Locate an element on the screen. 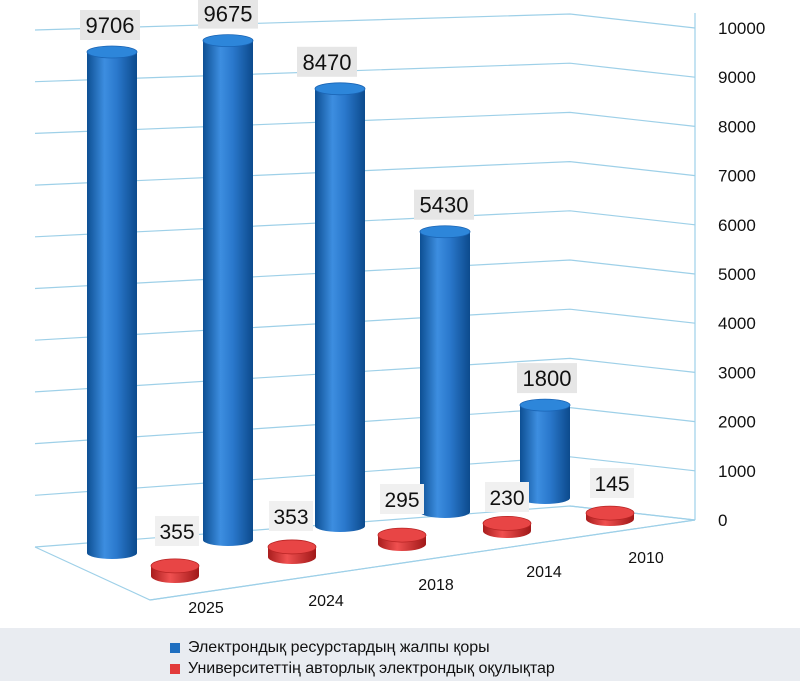 The width and height of the screenshot is (800, 681). data-label: 5430 is located at coordinates (444, 205).